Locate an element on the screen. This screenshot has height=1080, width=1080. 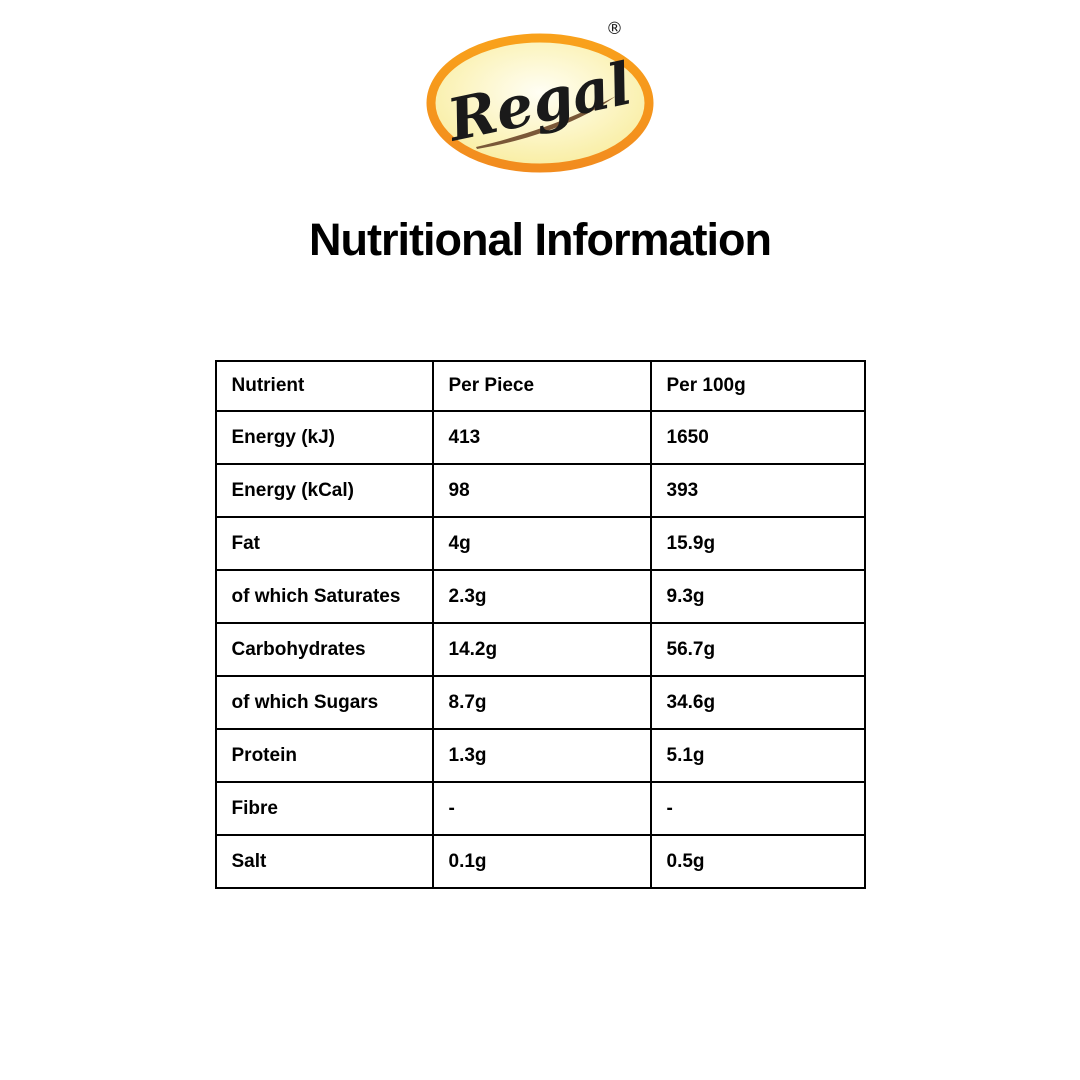
value-per-100g: 5.1g is located at coordinates (757, 755).